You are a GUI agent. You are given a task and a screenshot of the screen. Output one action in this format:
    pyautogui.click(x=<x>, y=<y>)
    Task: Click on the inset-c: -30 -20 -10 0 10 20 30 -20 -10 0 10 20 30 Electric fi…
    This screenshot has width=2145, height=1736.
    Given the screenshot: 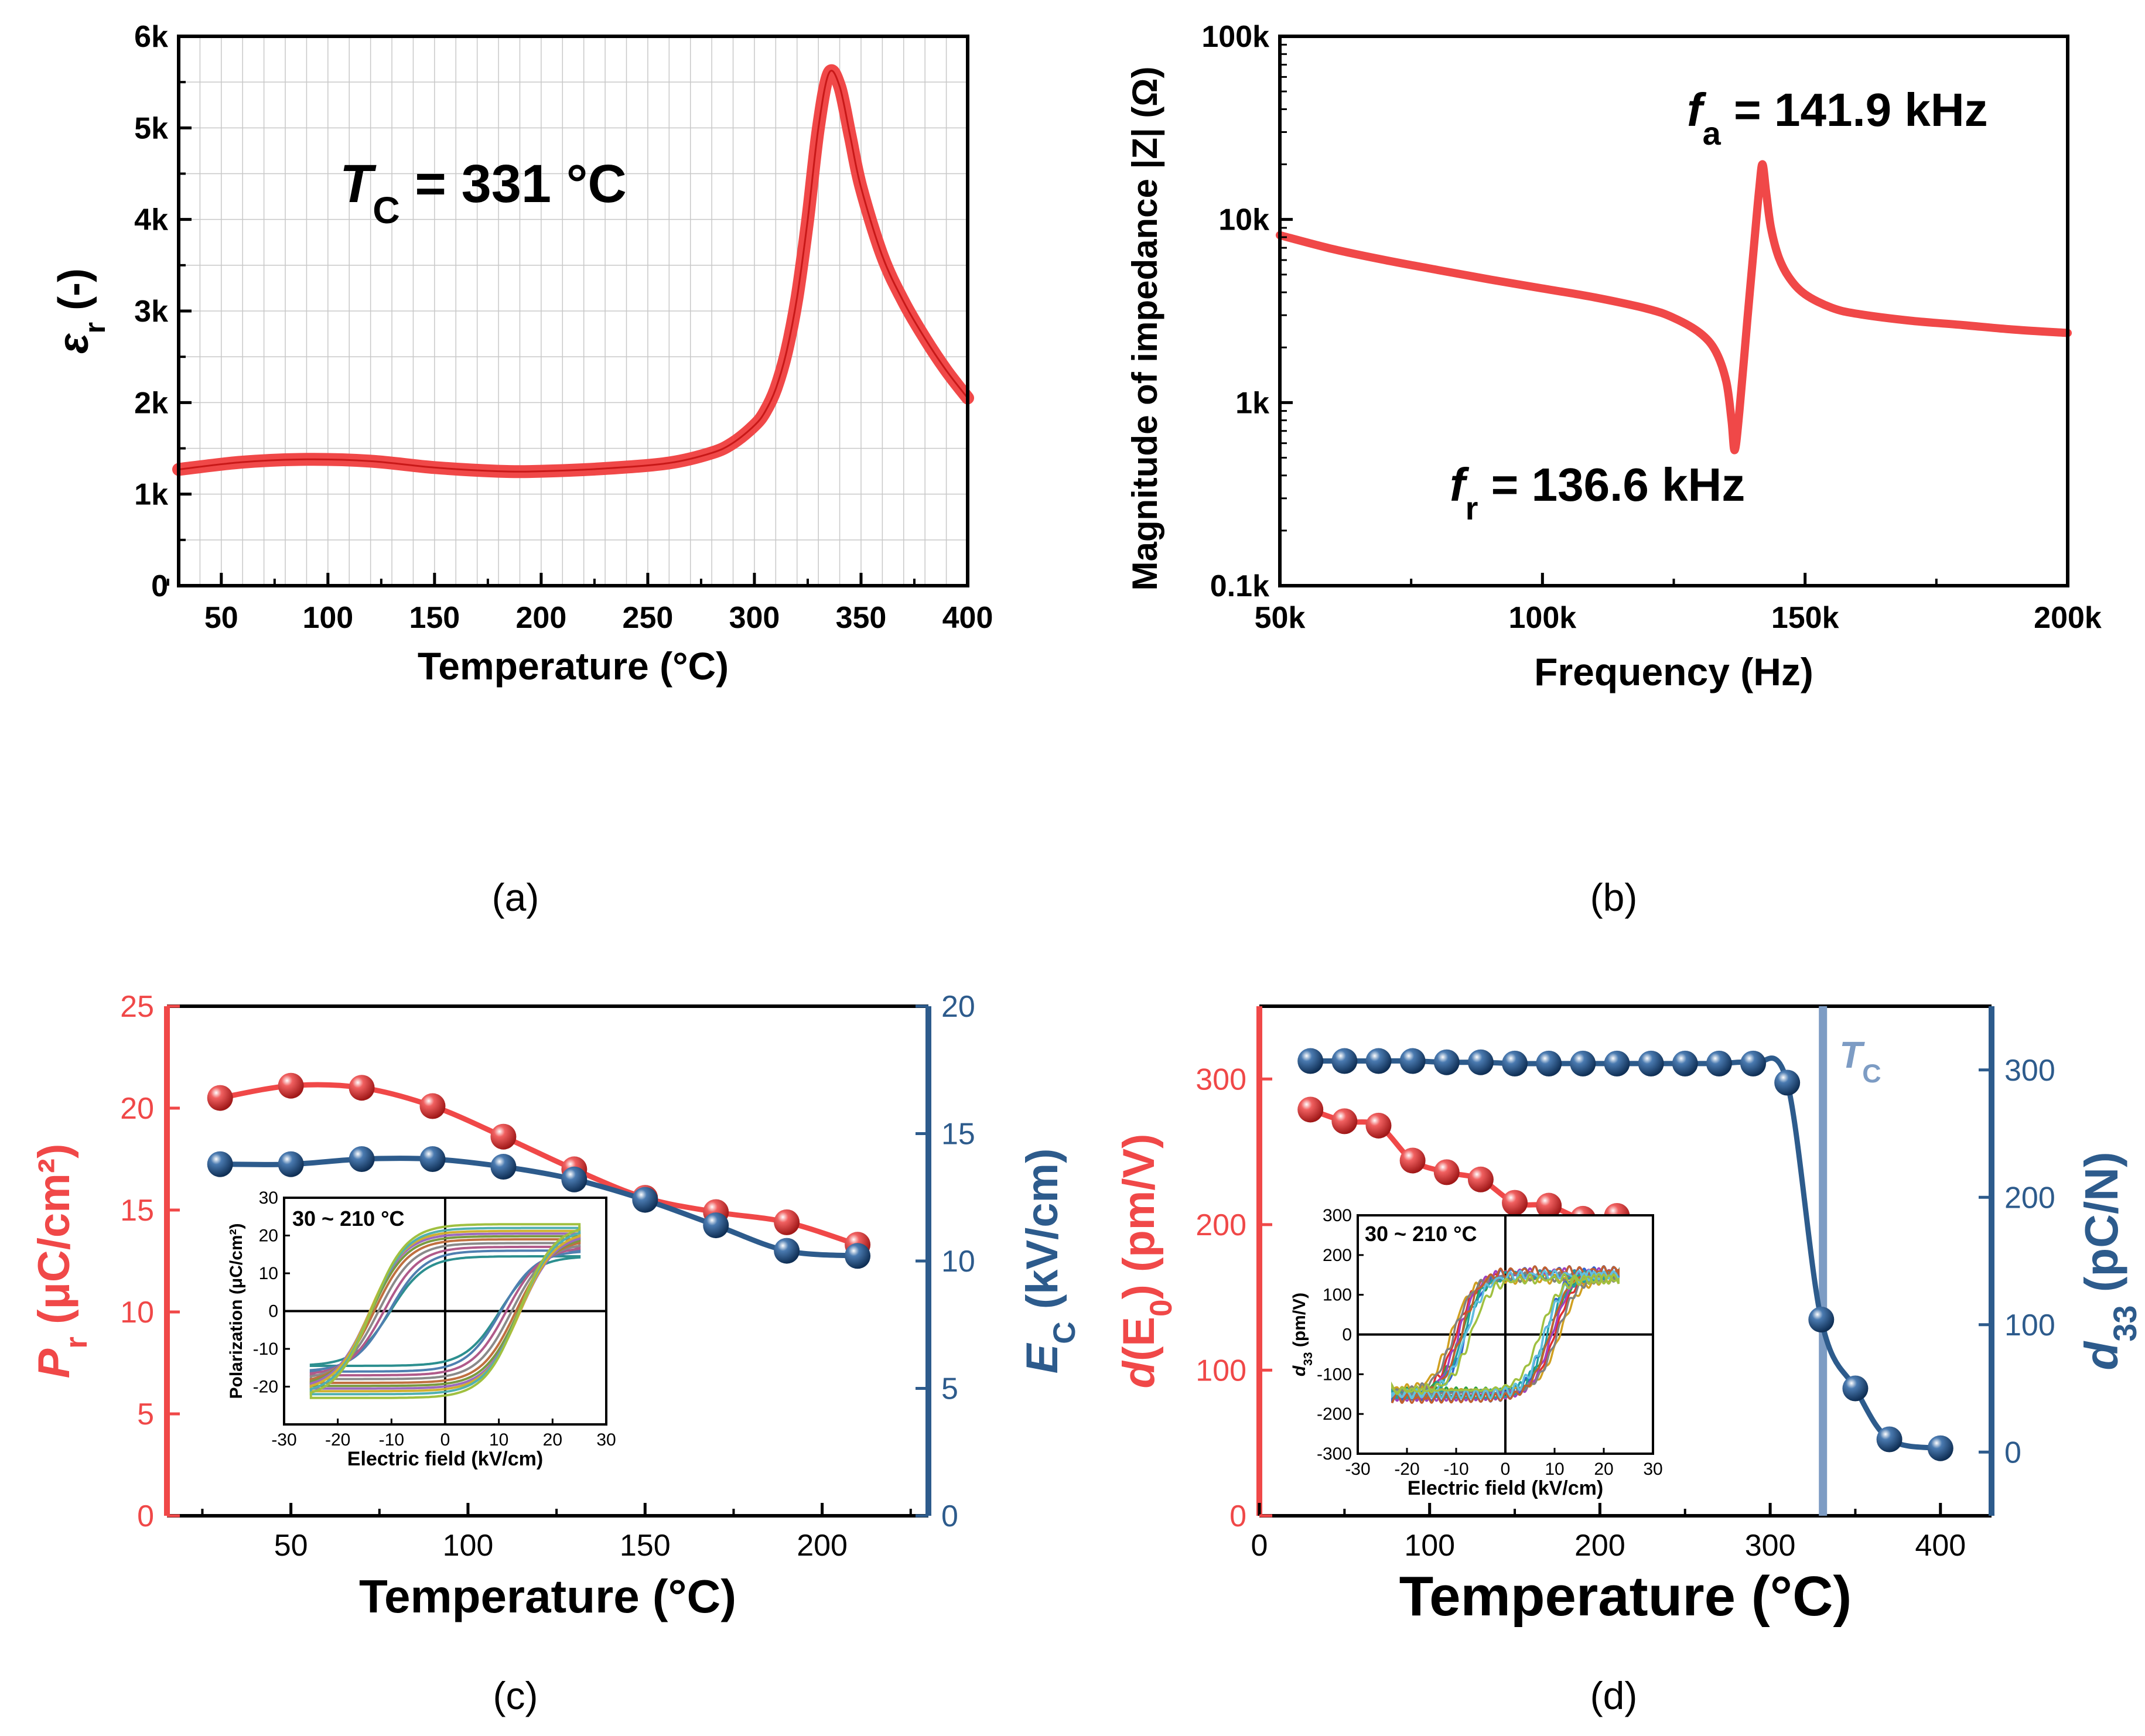 What is the action you would take?
    pyautogui.click(x=422, y=1329)
    